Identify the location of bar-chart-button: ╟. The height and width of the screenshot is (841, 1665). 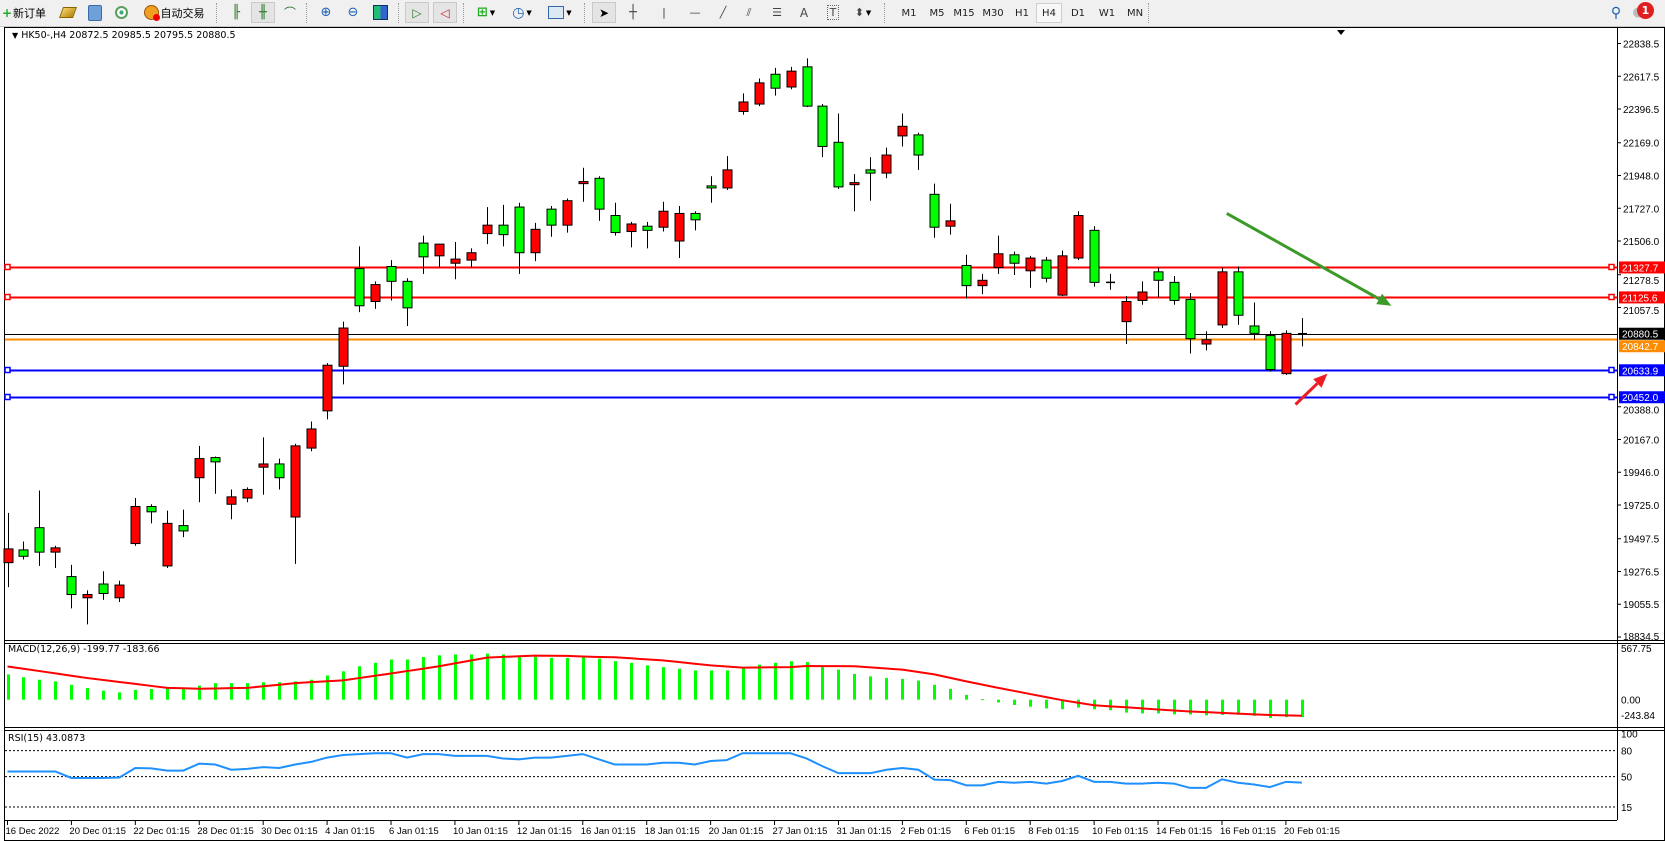
(236, 12).